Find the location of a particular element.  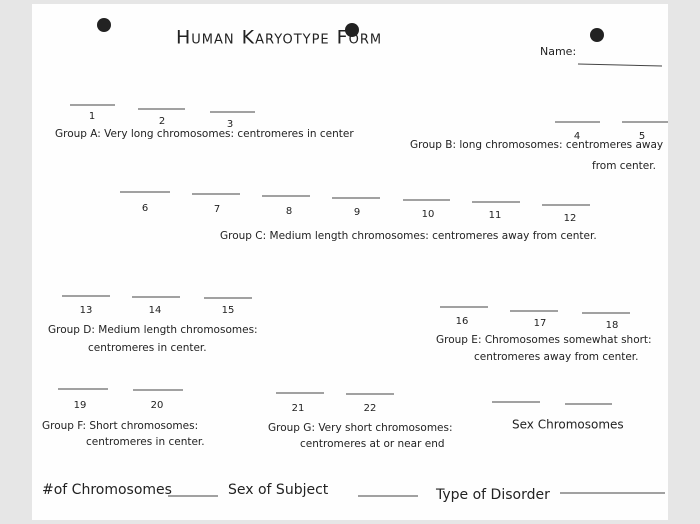

chromosome-number: 12 is located at coordinates (570, 218).